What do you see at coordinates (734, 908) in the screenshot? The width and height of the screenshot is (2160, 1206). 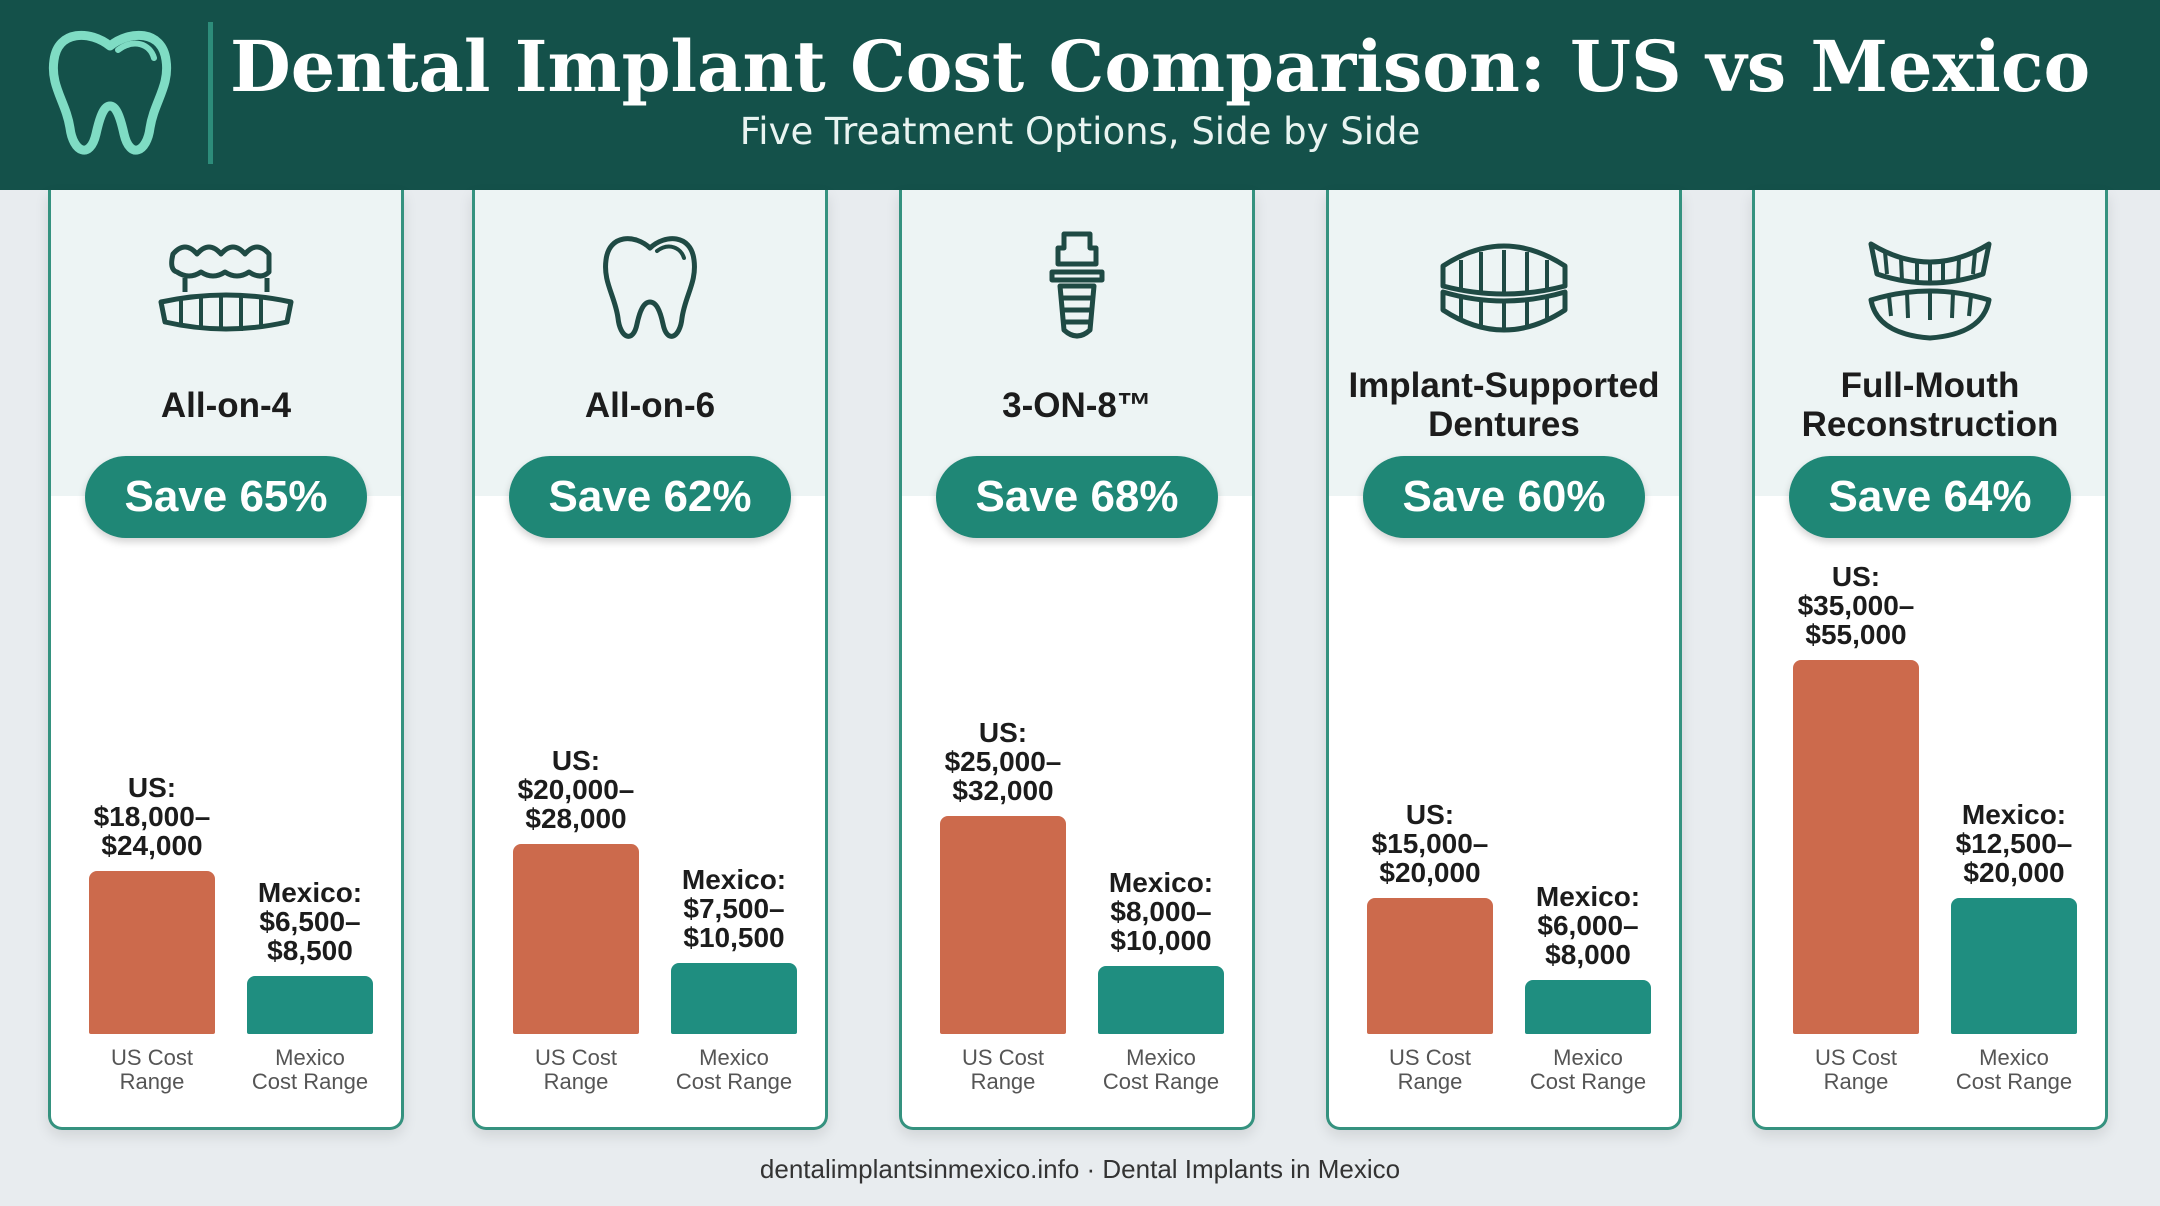 I see `mexico-cost-label: Mexico: $7,500– $10,500` at bounding box center [734, 908].